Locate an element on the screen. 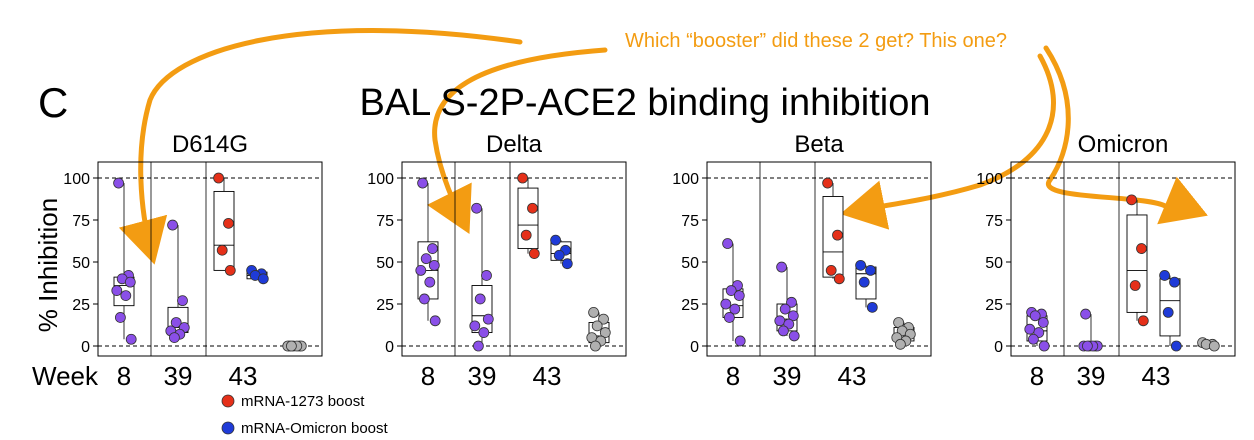  panel-delta: Delta 0 25 50 75 100 8 39 43 is located at coordinates (497, 261).